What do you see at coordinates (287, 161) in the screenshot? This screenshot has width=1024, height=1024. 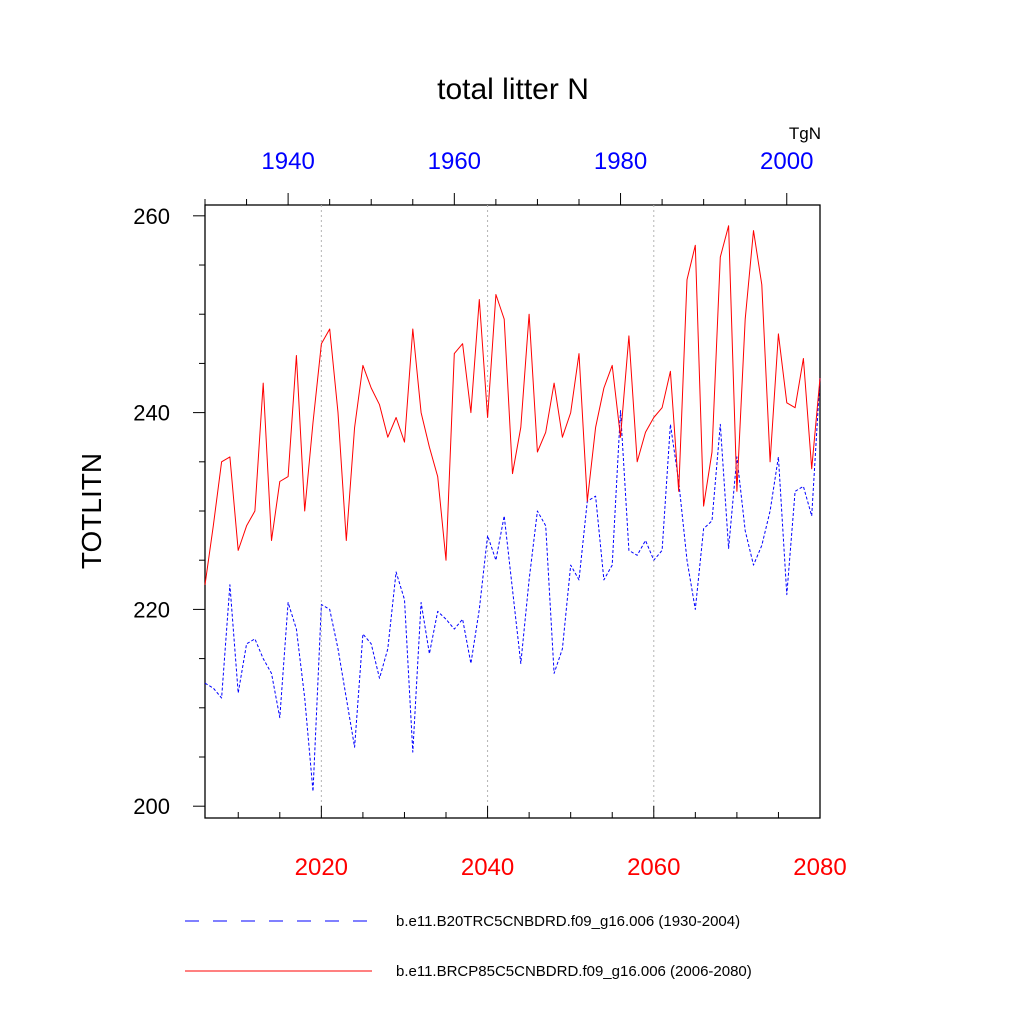 I see `top-tick-label-1940: 1940` at bounding box center [287, 161].